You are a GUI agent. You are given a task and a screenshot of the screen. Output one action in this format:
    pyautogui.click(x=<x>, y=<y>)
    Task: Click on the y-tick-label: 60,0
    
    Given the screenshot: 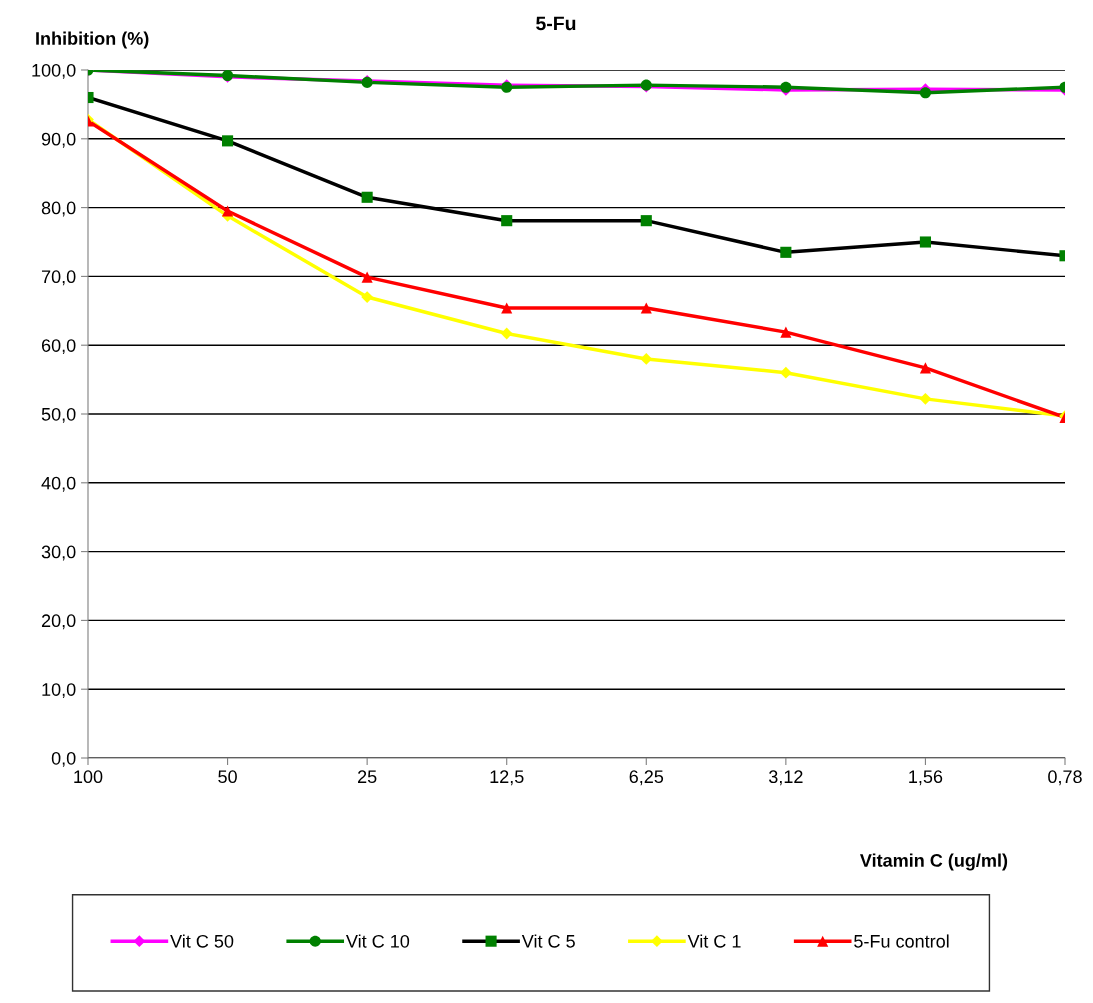 What is the action you would take?
    pyautogui.click(x=58, y=347)
    